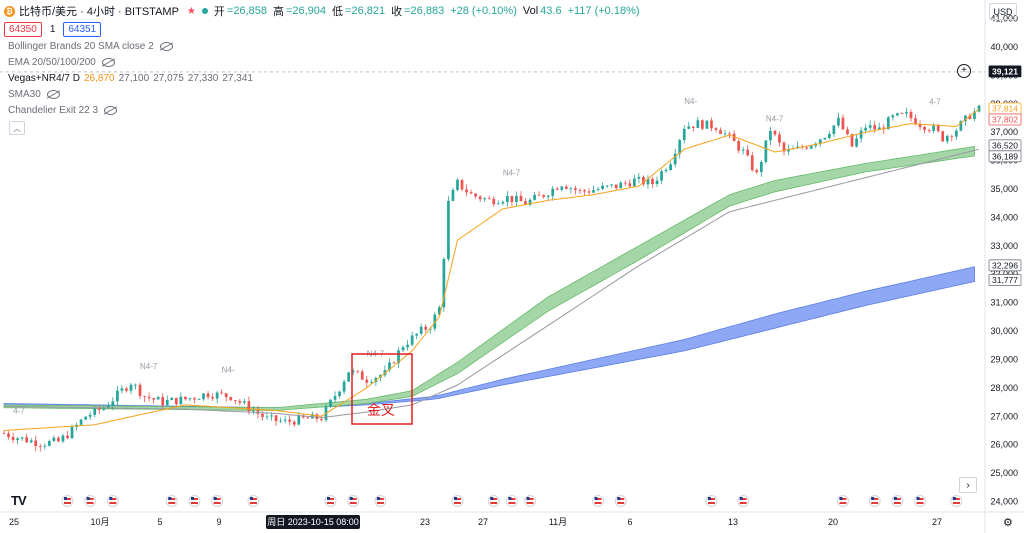 This screenshot has height=533, width=1024. I want to click on indicator-value: 27,100, so click(134, 78).